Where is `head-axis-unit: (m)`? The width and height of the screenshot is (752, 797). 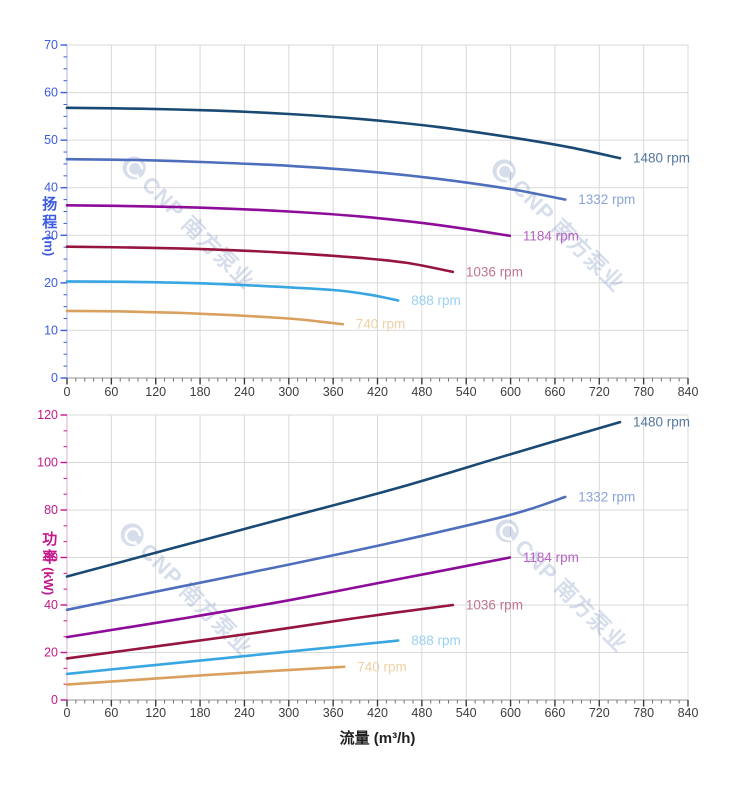 head-axis-unit: (m) is located at coordinates (49, 246).